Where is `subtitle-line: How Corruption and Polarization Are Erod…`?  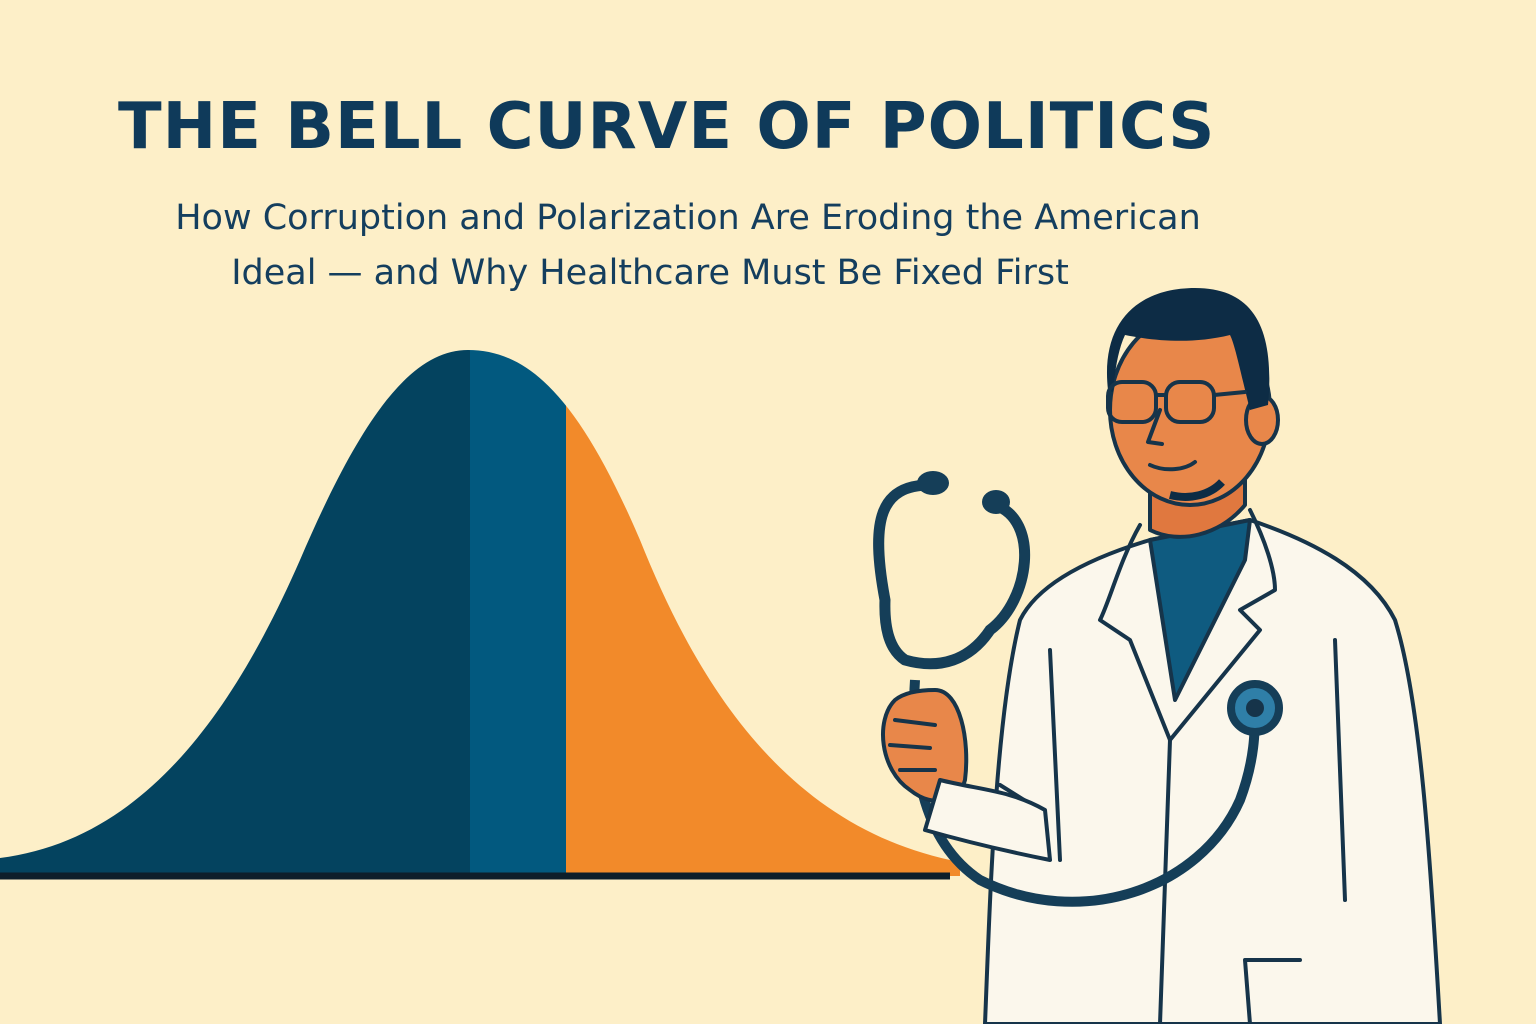
subtitle-line: How Corruption and Polarization Are Erod… is located at coordinates (688, 218).